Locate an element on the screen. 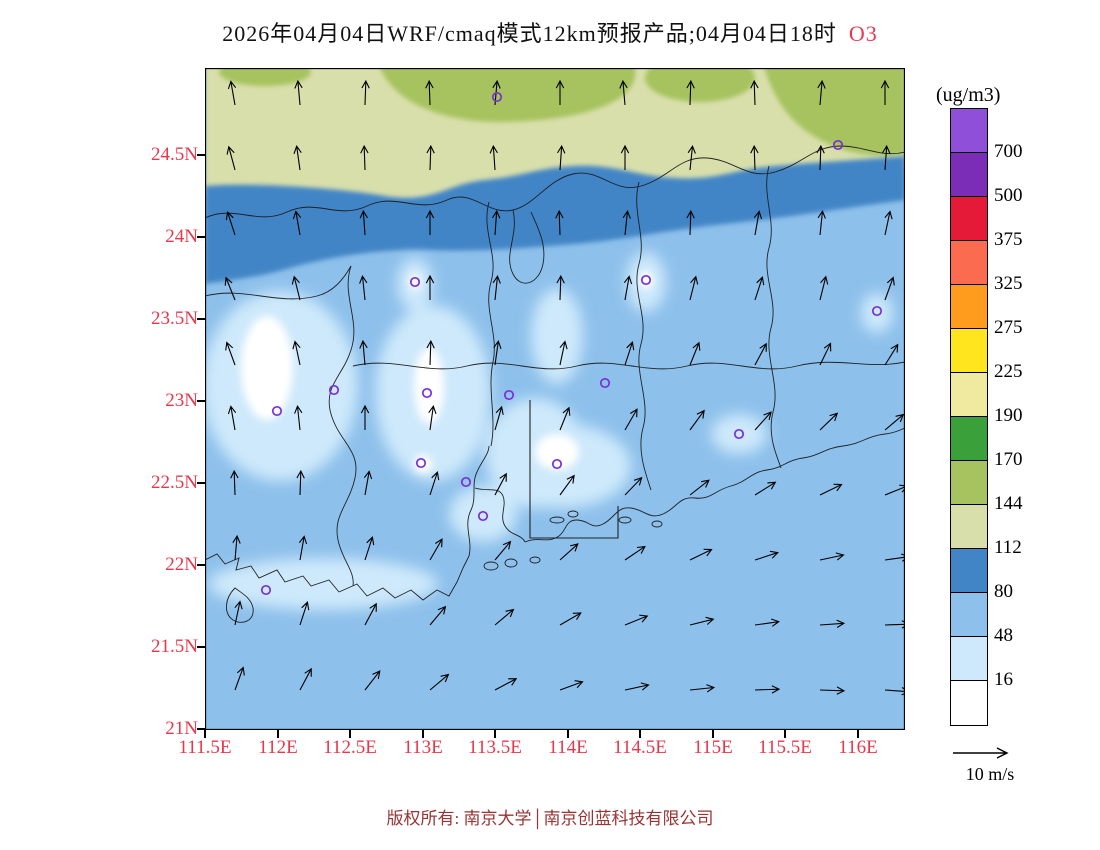 The width and height of the screenshot is (1100, 850). east-coastline is located at coordinates (714, 485).